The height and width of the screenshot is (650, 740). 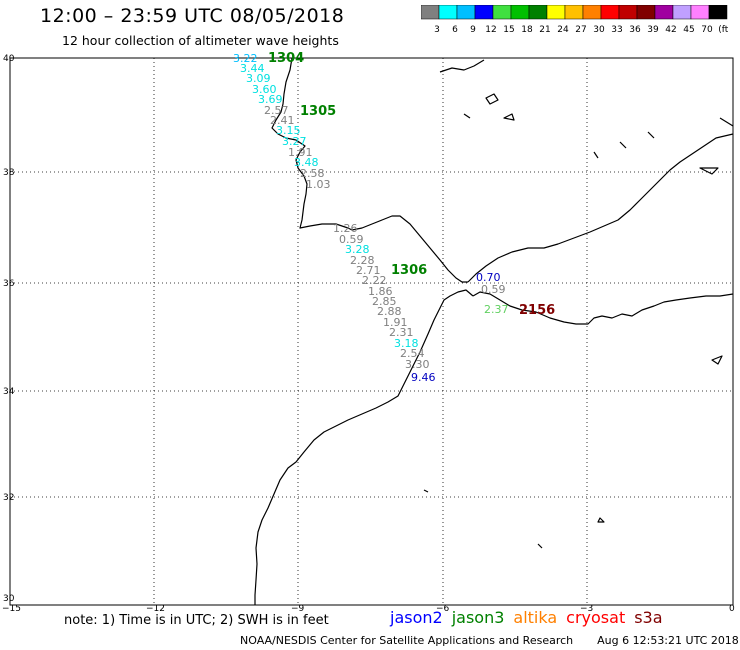 What do you see at coordinates (473, 30) in the screenshot?
I see `scale-label: 9` at bounding box center [473, 30].